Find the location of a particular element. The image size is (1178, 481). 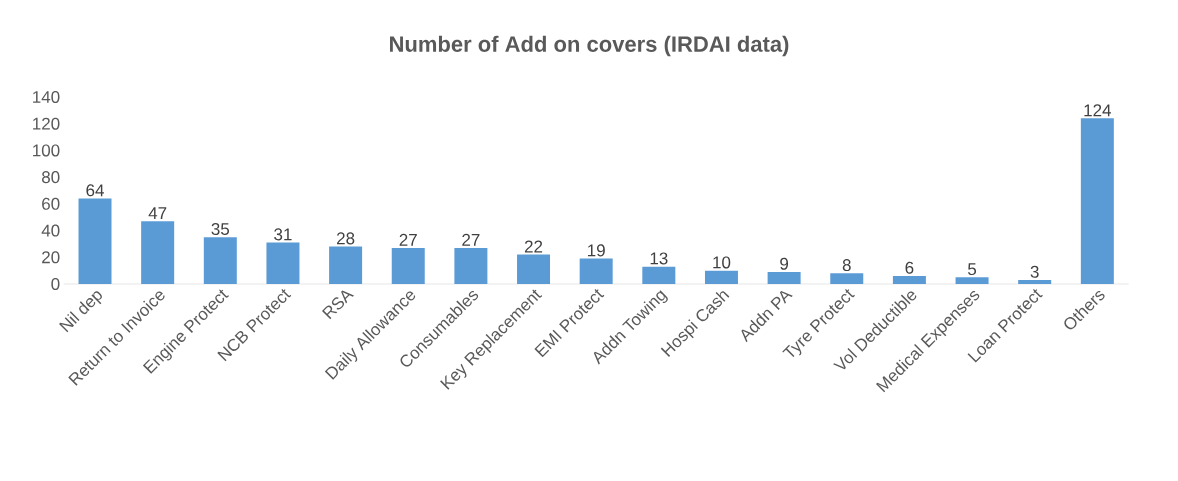

data-label: 35 is located at coordinates (220, 229).